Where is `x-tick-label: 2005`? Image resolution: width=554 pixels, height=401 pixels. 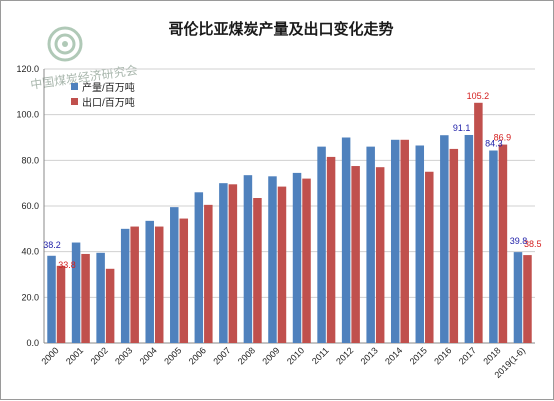
x-tick-label: 2005 is located at coordinates (172, 355).